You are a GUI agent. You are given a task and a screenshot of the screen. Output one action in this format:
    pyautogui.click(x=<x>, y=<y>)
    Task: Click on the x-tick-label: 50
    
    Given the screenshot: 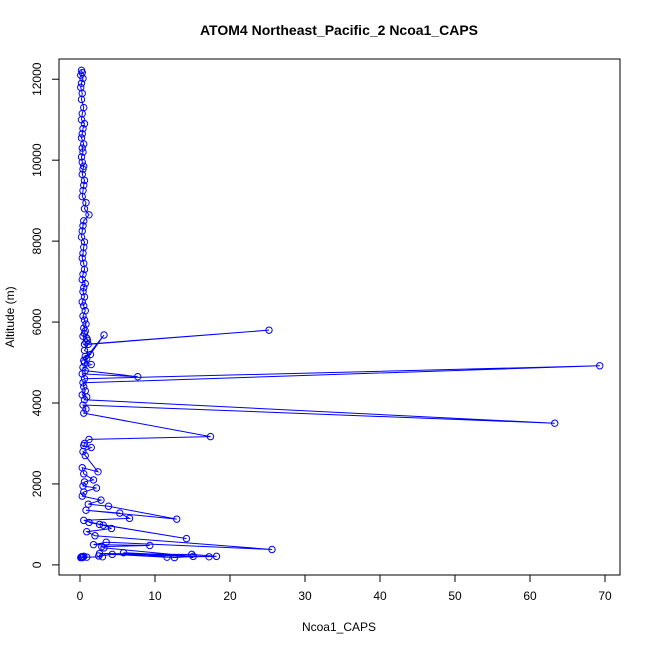 What is the action you would take?
    pyautogui.click(x=455, y=596)
    